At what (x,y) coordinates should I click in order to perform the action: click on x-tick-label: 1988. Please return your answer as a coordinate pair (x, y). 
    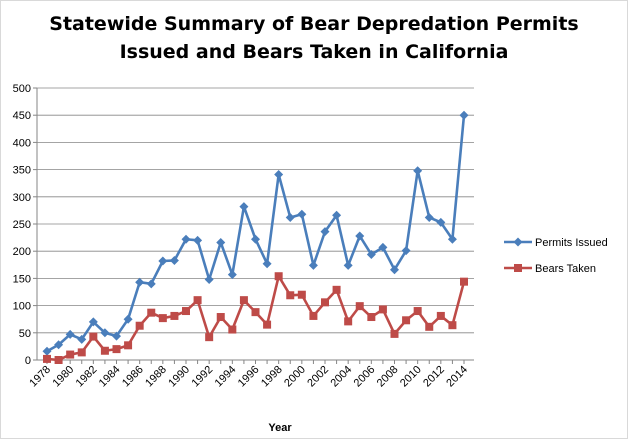
    Looking at the image, I should click on (156, 377).